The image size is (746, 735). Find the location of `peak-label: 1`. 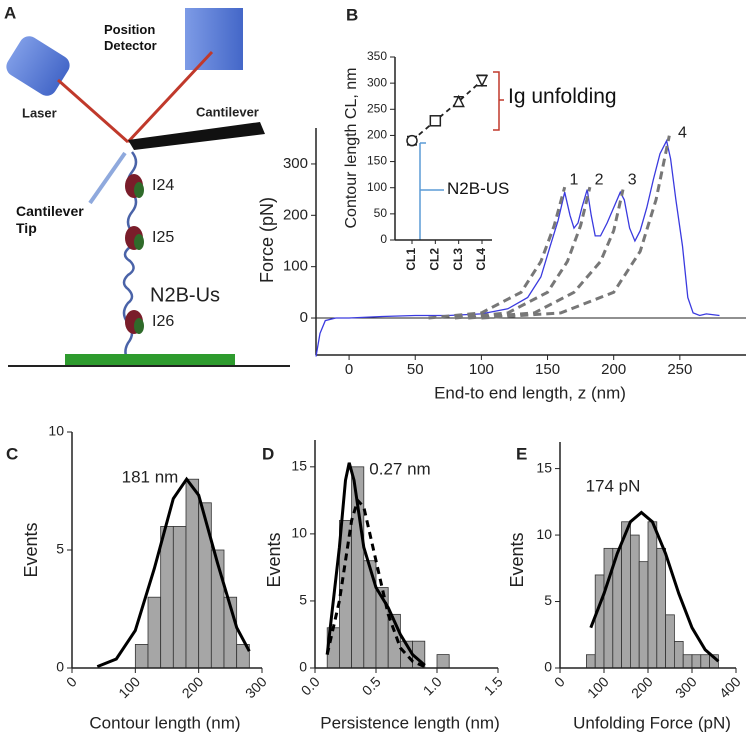

peak-label: 1 is located at coordinates (574, 180).